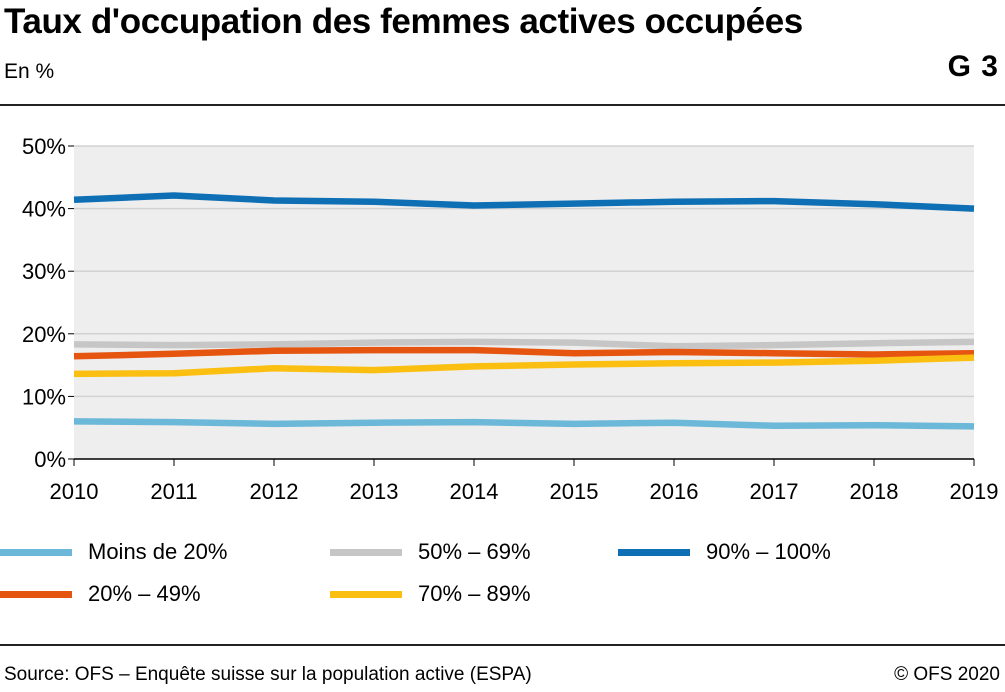 Image resolution: width=1005 pixels, height=692 pixels. Describe the element at coordinates (874, 491) in the screenshot. I see `x-tick-label: 2018` at that location.